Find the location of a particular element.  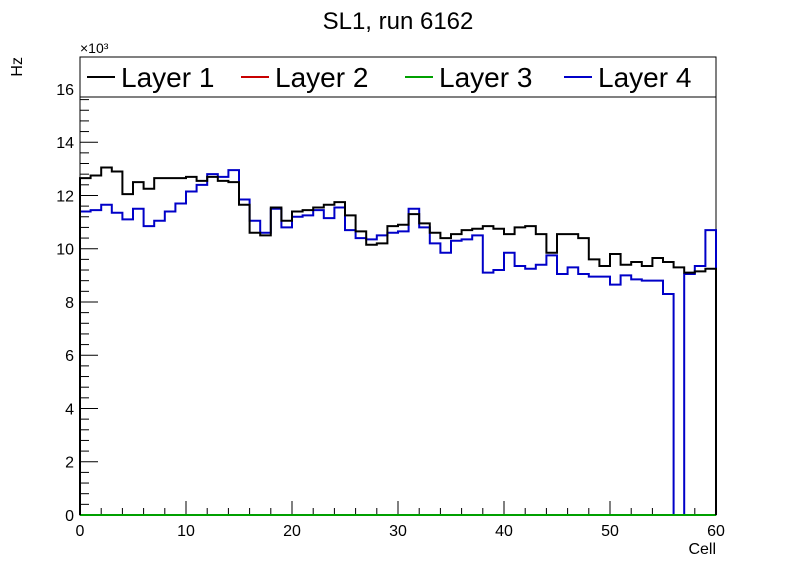

y-tick-label: 12 is located at coordinates (65, 196).